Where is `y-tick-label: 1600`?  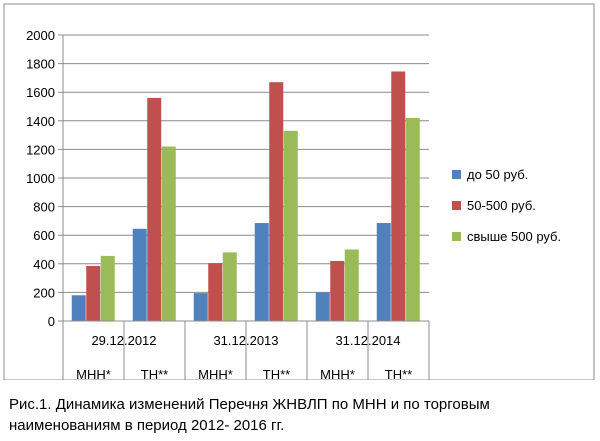 y-tick-label: 1600 is located at coordinates (40, 92).